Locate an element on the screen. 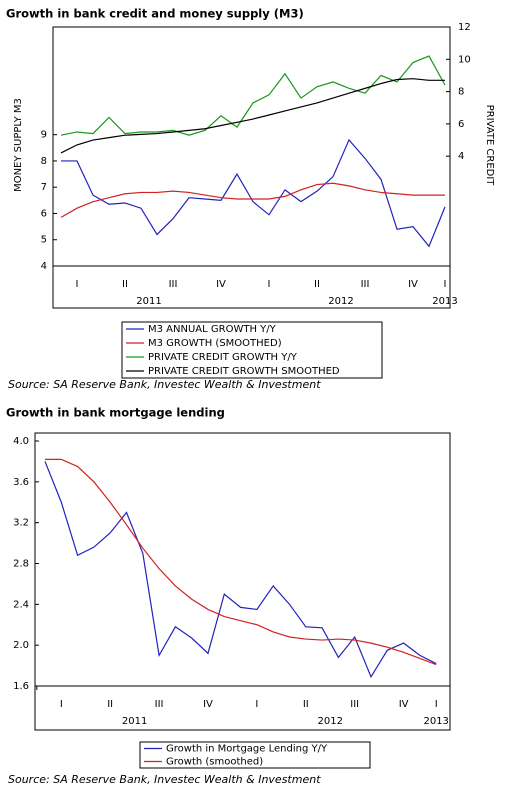  y-tick-label: 4.0 is located at coordinates (21, 441).